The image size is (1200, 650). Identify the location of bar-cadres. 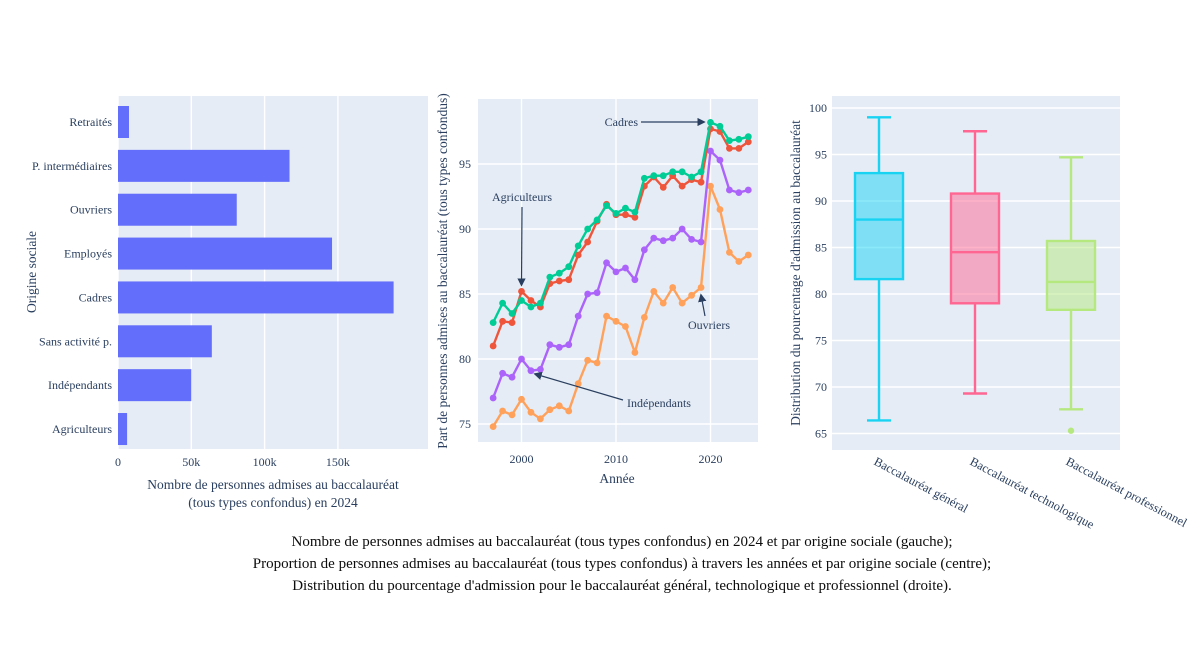
(256, 297).